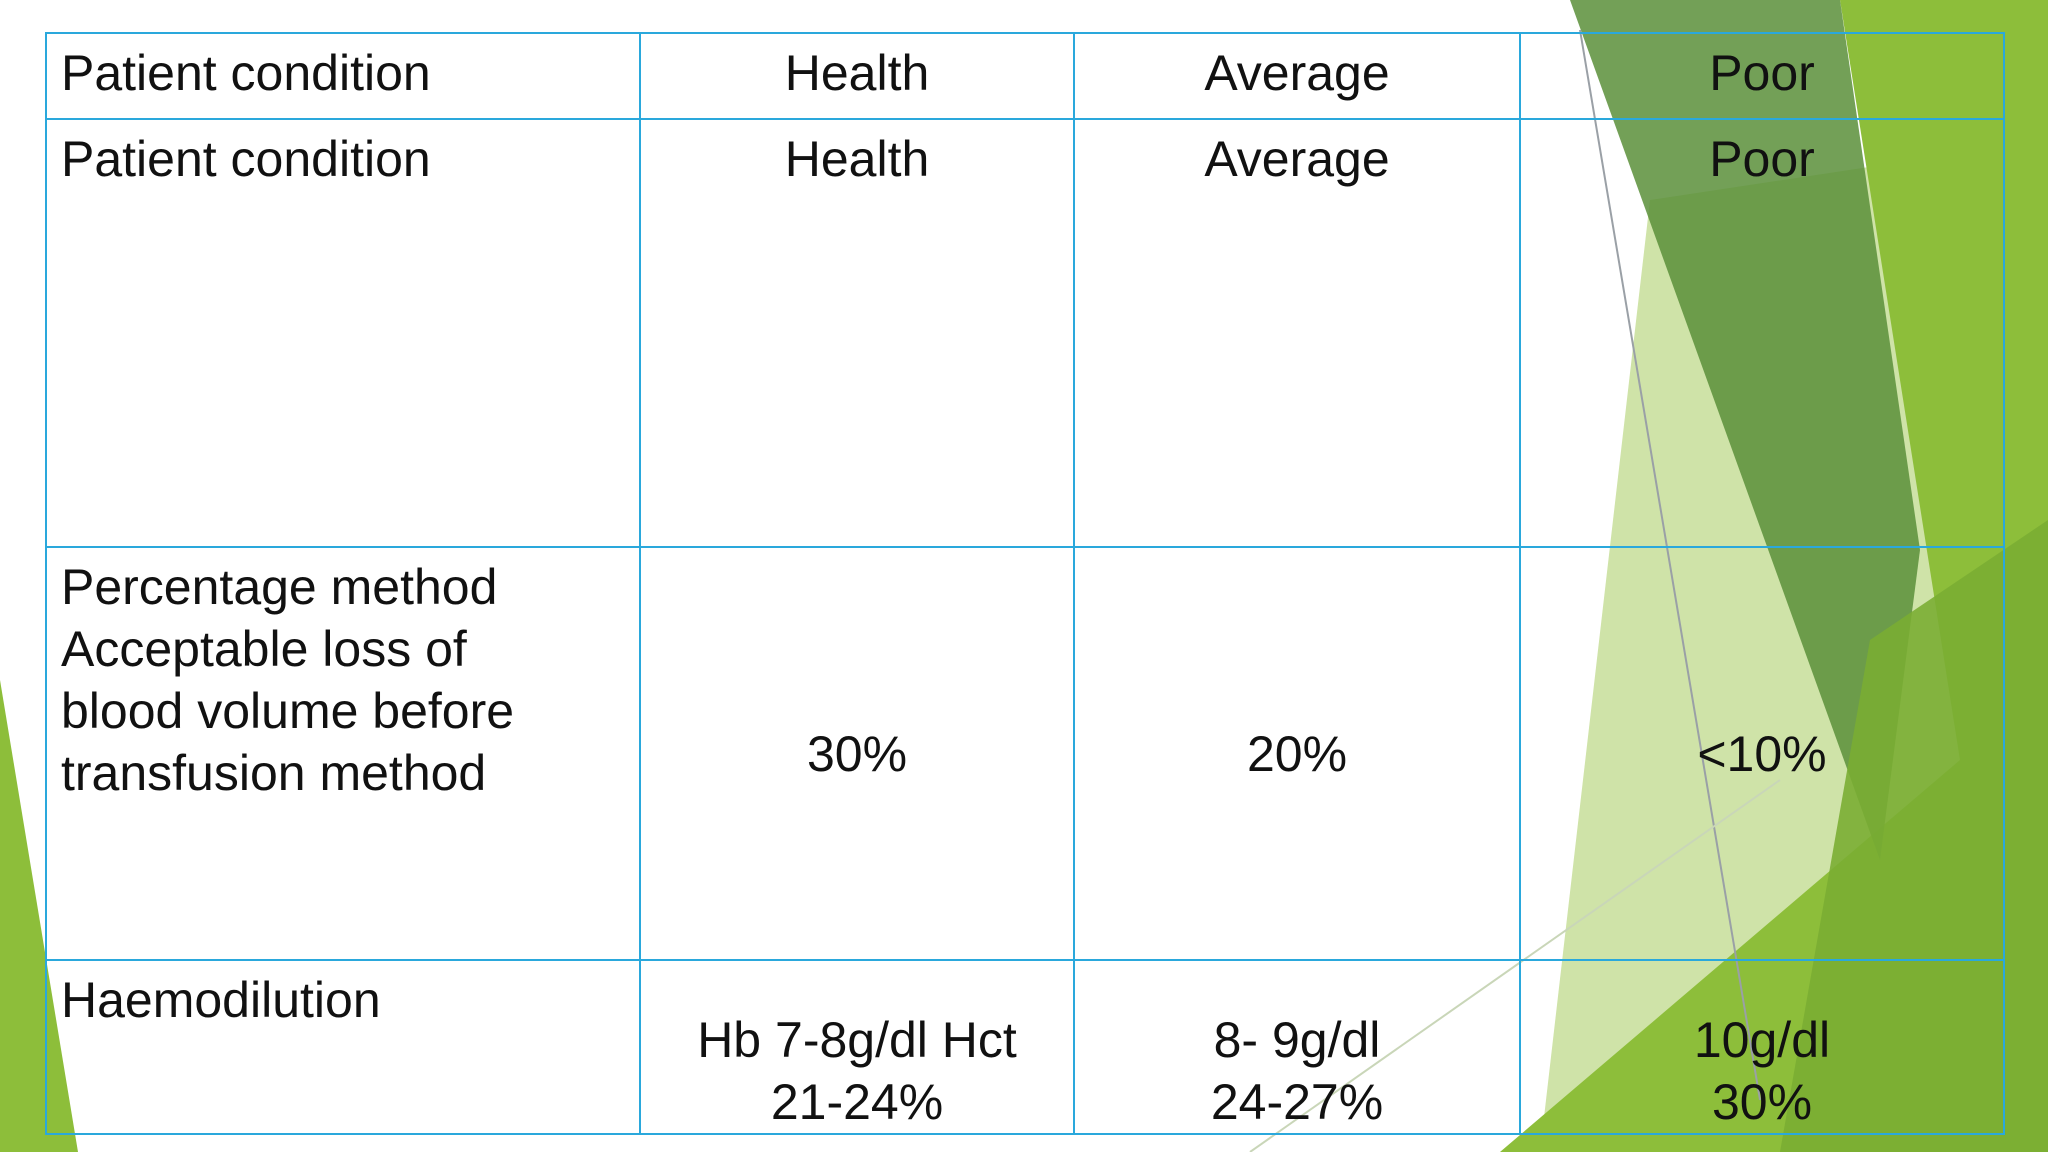 Image resolution: width=2048 pixels, height=1152 pixels. What do you see at coordinates (1297, 753) in the screenshot?
I see `table-cell: 20%` at bounding box center [1297, 753].